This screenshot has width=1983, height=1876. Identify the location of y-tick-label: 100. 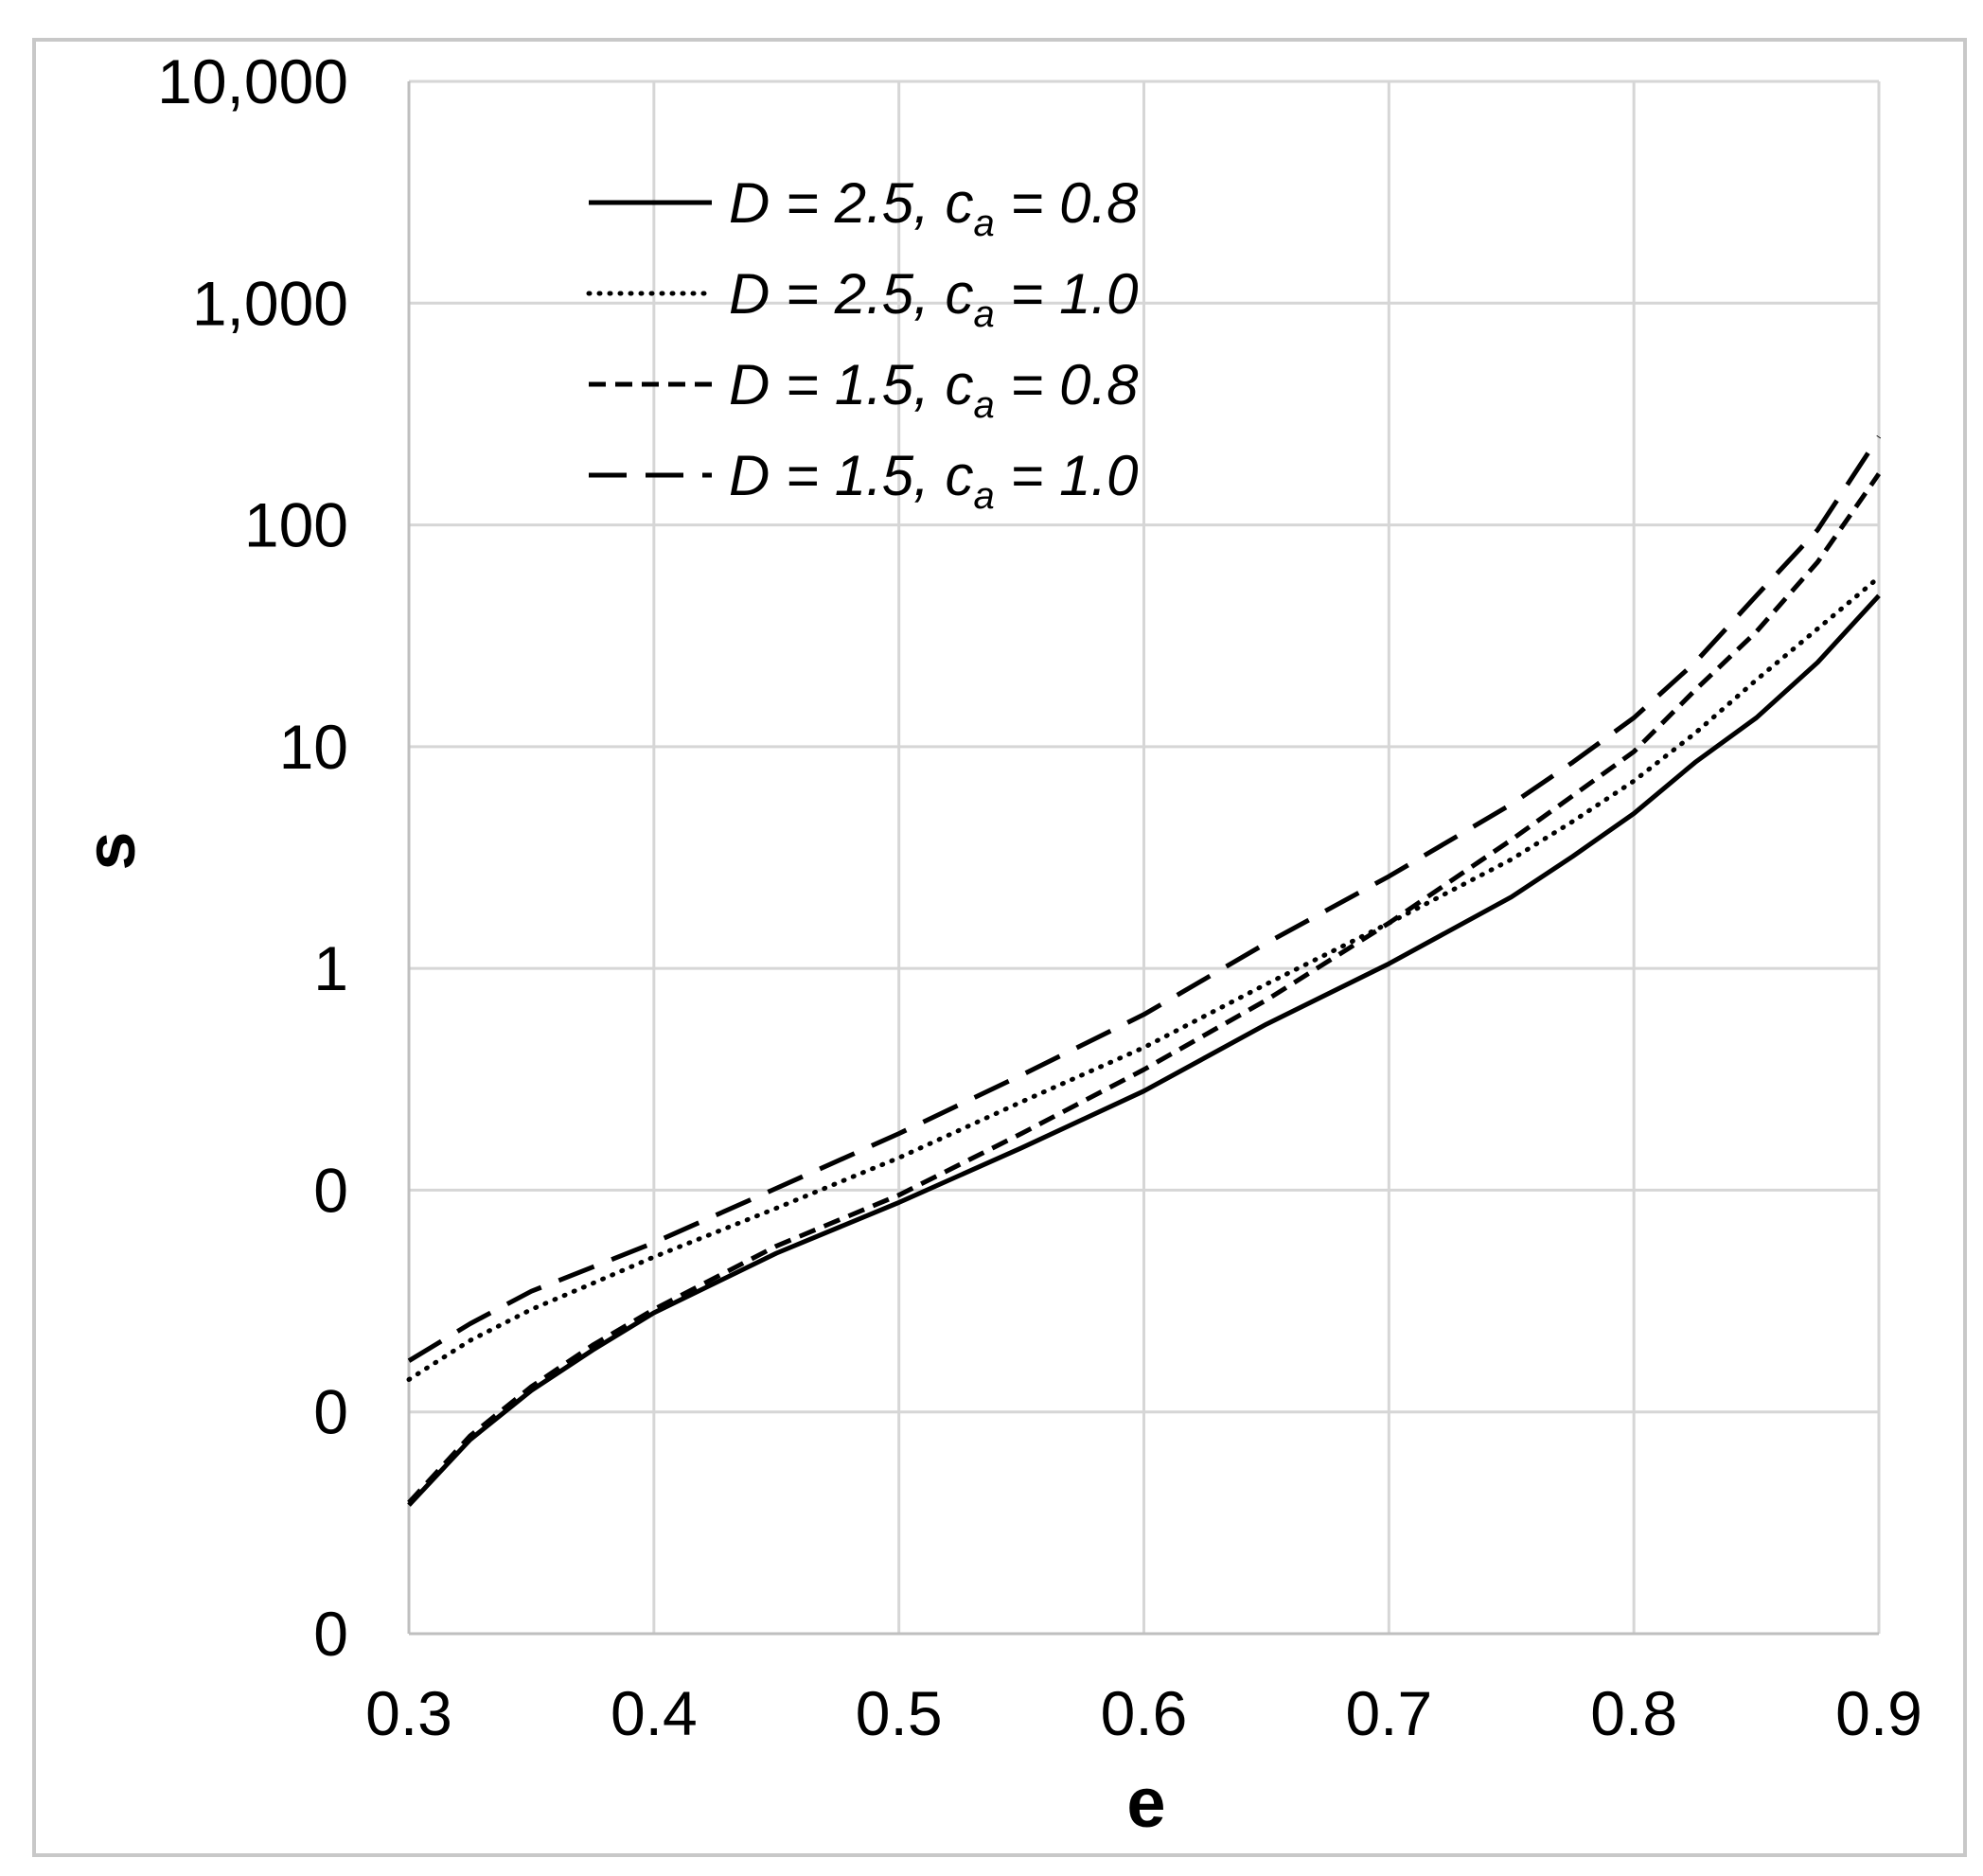
(296, 525).